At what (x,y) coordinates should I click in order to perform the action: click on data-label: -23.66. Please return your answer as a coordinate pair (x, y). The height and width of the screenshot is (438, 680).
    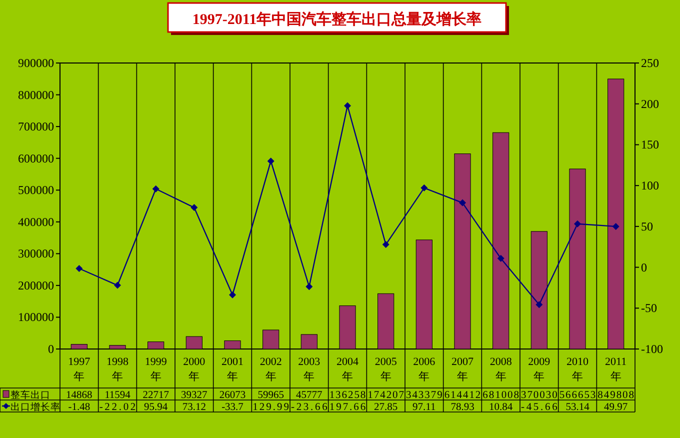
    Looking at the image, I should click on (309, 407).